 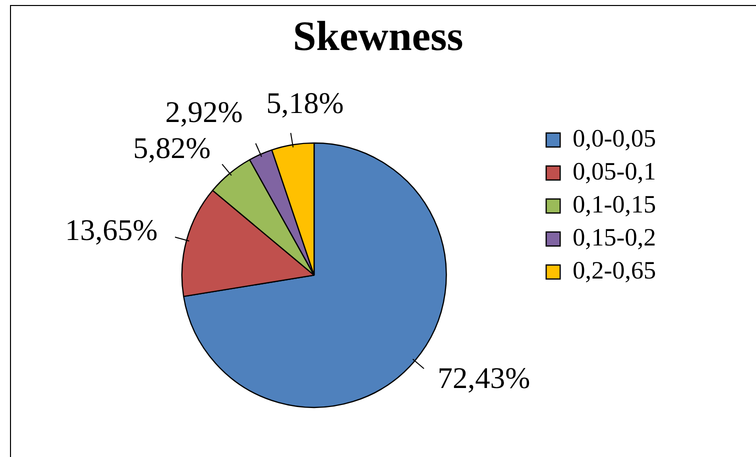 What do you see at coordinates (614, 139) in the screenshot?
I see `legend-label: 0,0-0,05` at bounding box center [614, 139].